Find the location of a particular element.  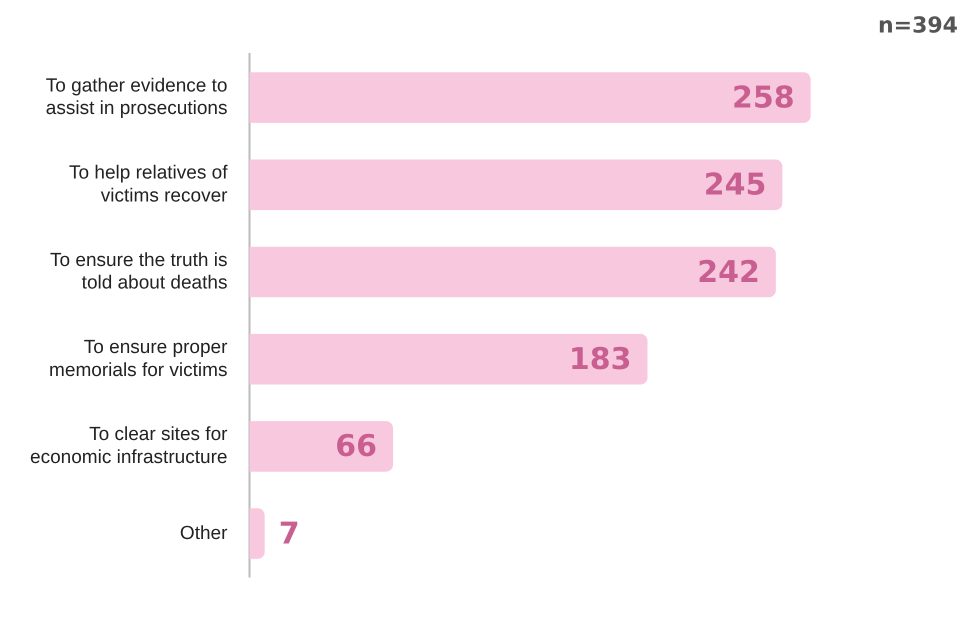

data-label: 242 is located at coordinates (728, 272).